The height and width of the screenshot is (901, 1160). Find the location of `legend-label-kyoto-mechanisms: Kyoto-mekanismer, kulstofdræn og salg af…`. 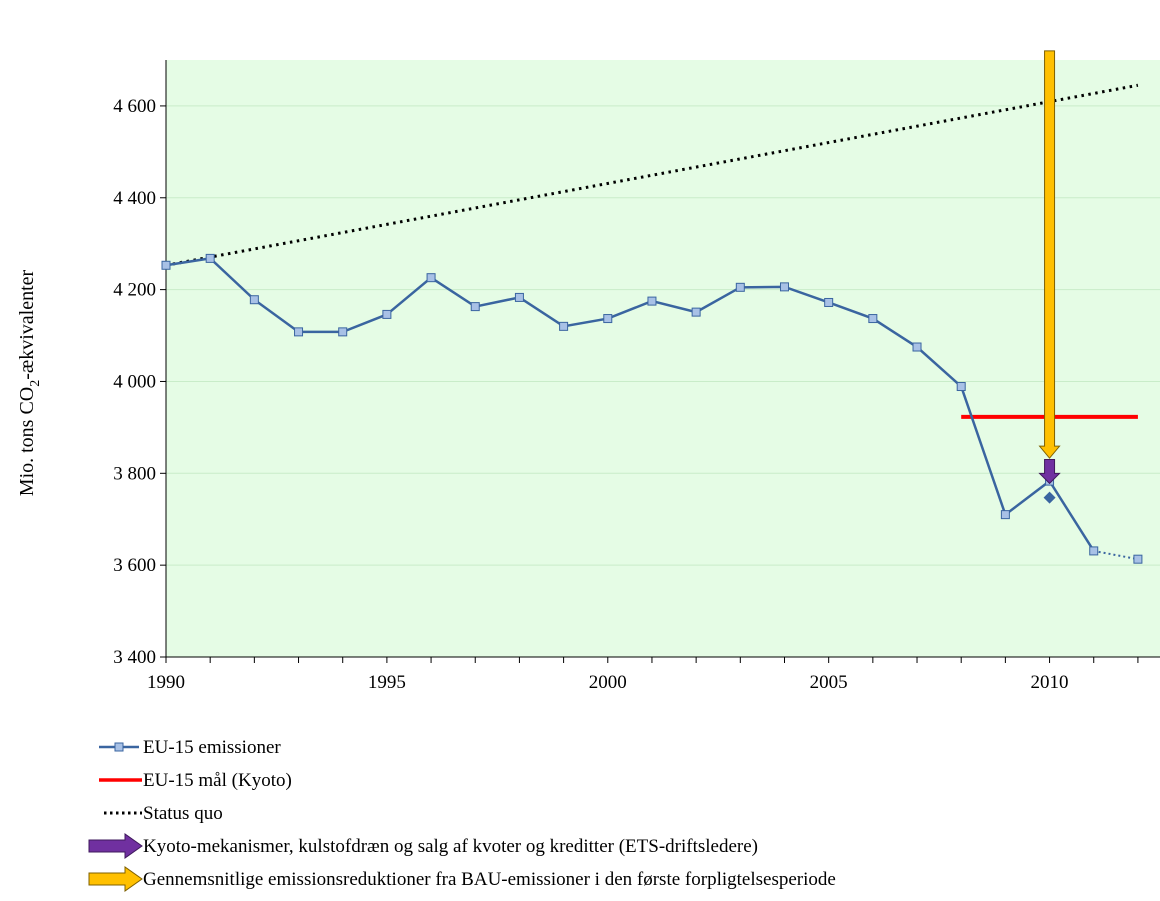

legend-label-kyoto-mechanisms: Kyoto-mekanismer, kulstofdræn og salg af… is located at coordinates (450, 846).